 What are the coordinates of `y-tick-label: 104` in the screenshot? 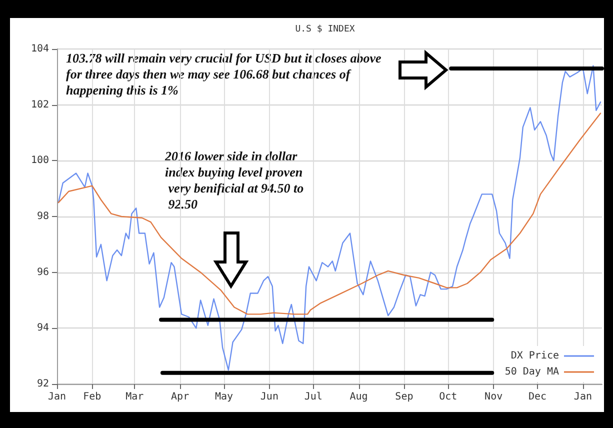 It's located at (39, 49).